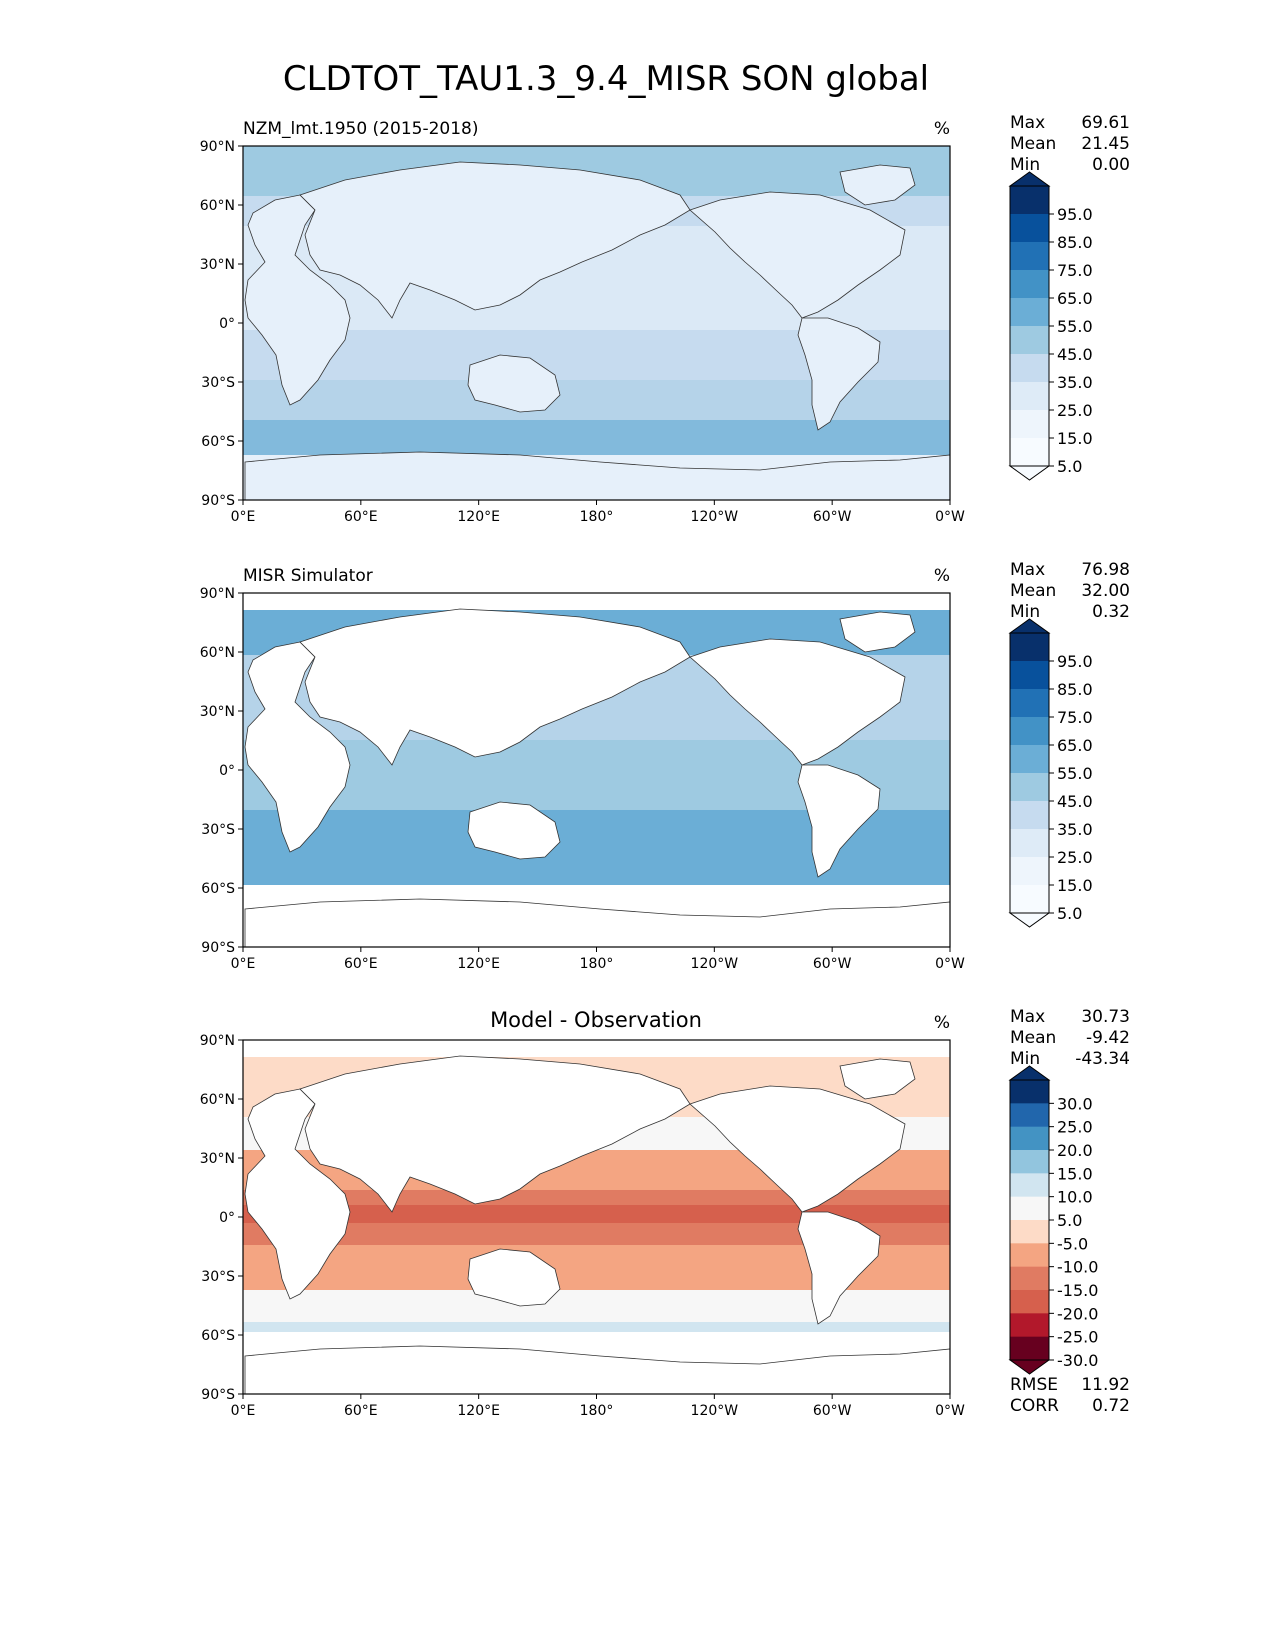  What do you see at coordinates (1077, 1313) in the screenshot?
I see `colorbar-tick-label: -20.0` at bounding box center [1077, 1313].